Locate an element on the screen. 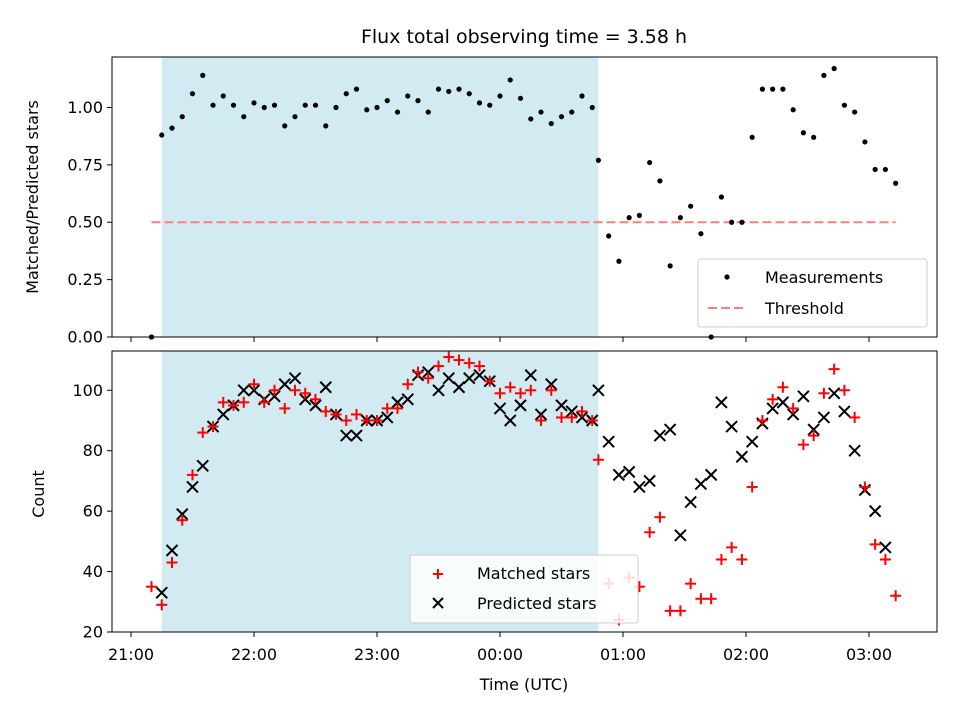 Image resolution: width=960 pixels, height=720 pixels. bottom-y-ticks: 20 40 60 80 100 is located at coordinates (92, 511).